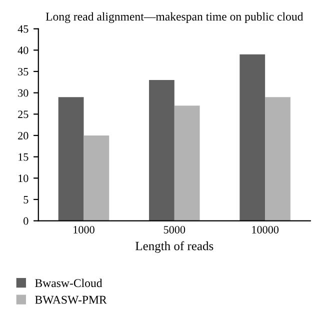 The width and height of the screenshot is (320, 320). What do you see at coordinates (23, 178) in the screenshot?
I see `y-tick-label: 10` at bounding box center [23, 178].